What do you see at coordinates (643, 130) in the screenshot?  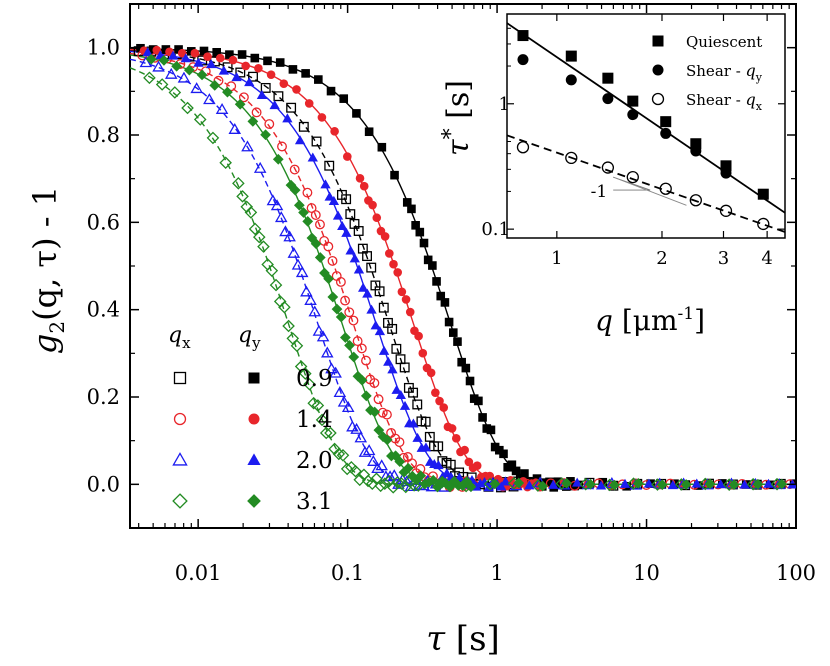 I see `inset-data-points` at bounding box center [643, 130].